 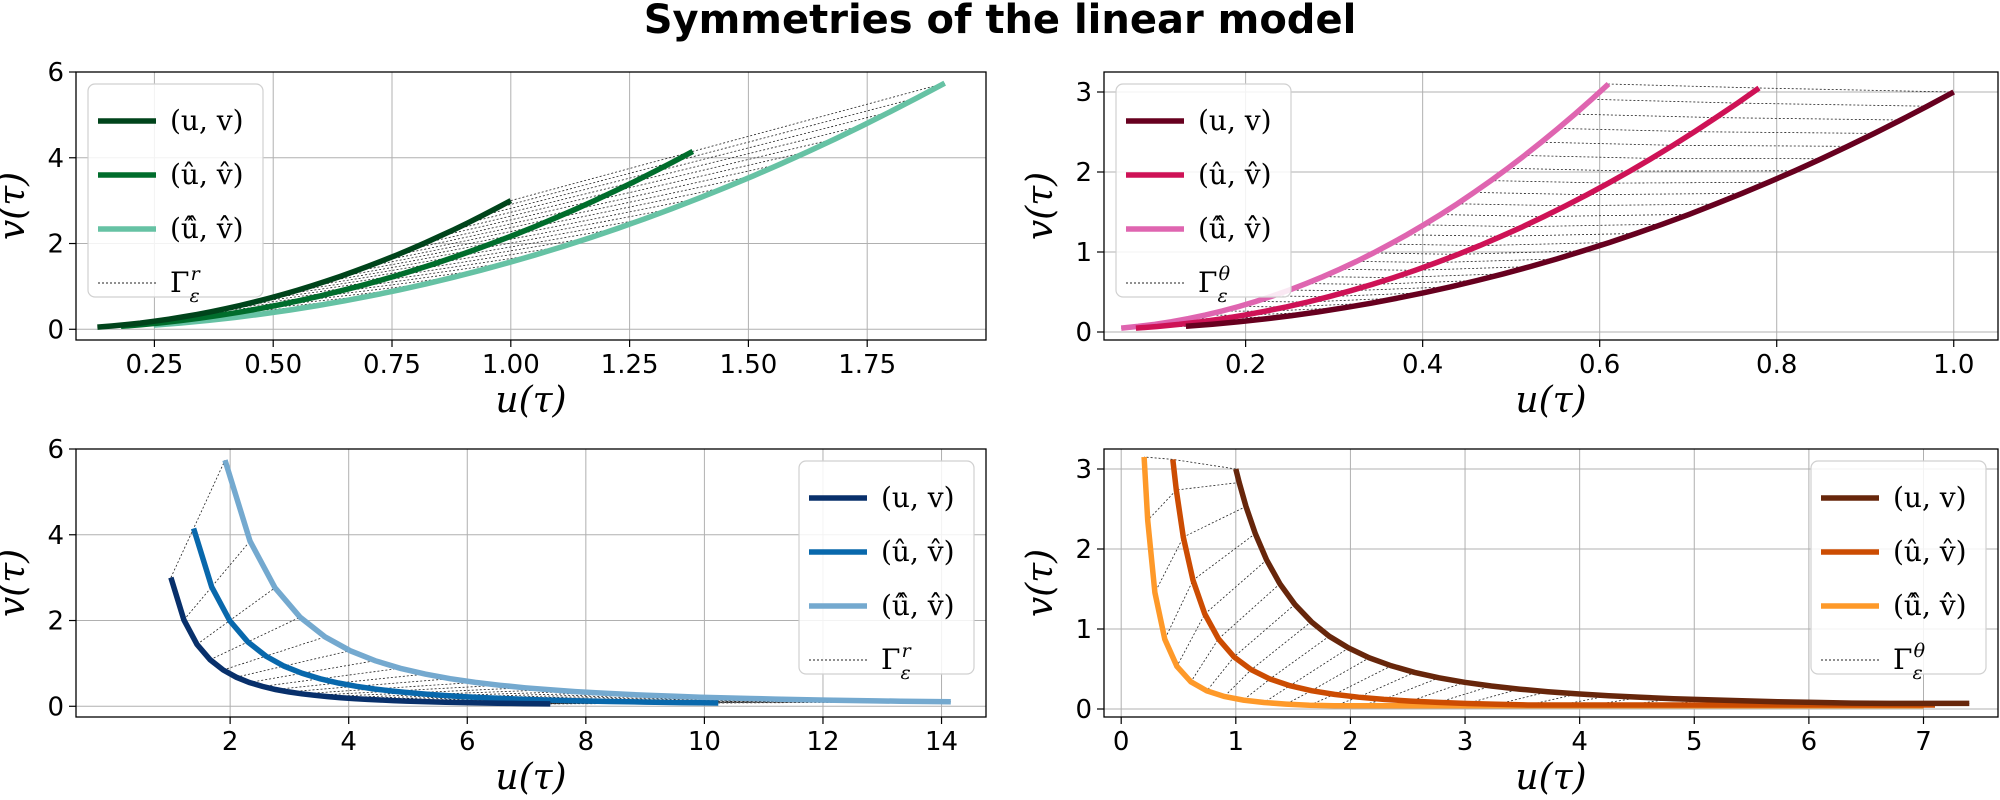 I want to click on x-tick-label: 10, so click(x=704, y=742).